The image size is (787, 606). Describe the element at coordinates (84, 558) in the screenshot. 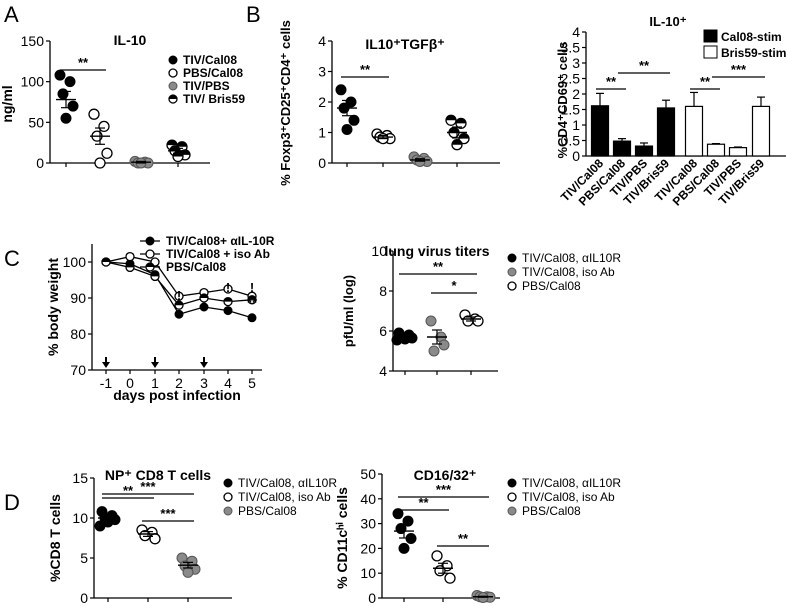

I see `y-tick-label: 5` at that location.